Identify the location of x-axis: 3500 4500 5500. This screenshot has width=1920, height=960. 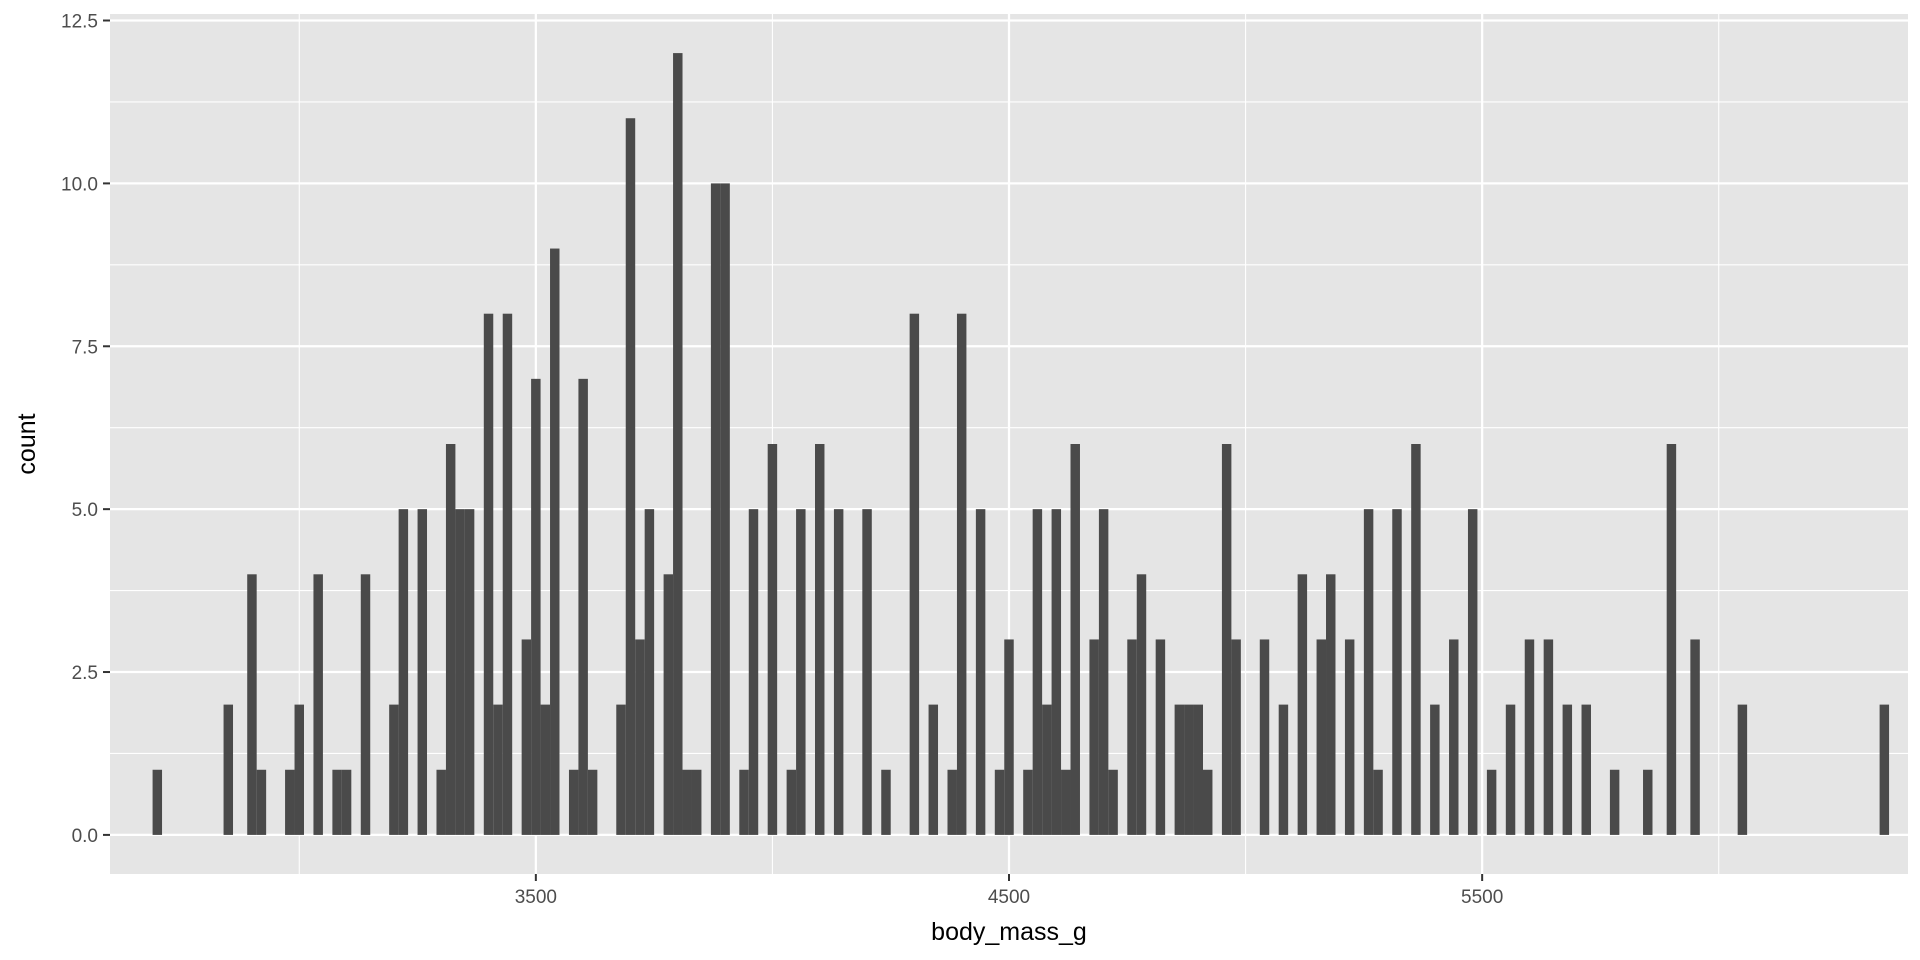
(1009, 891).